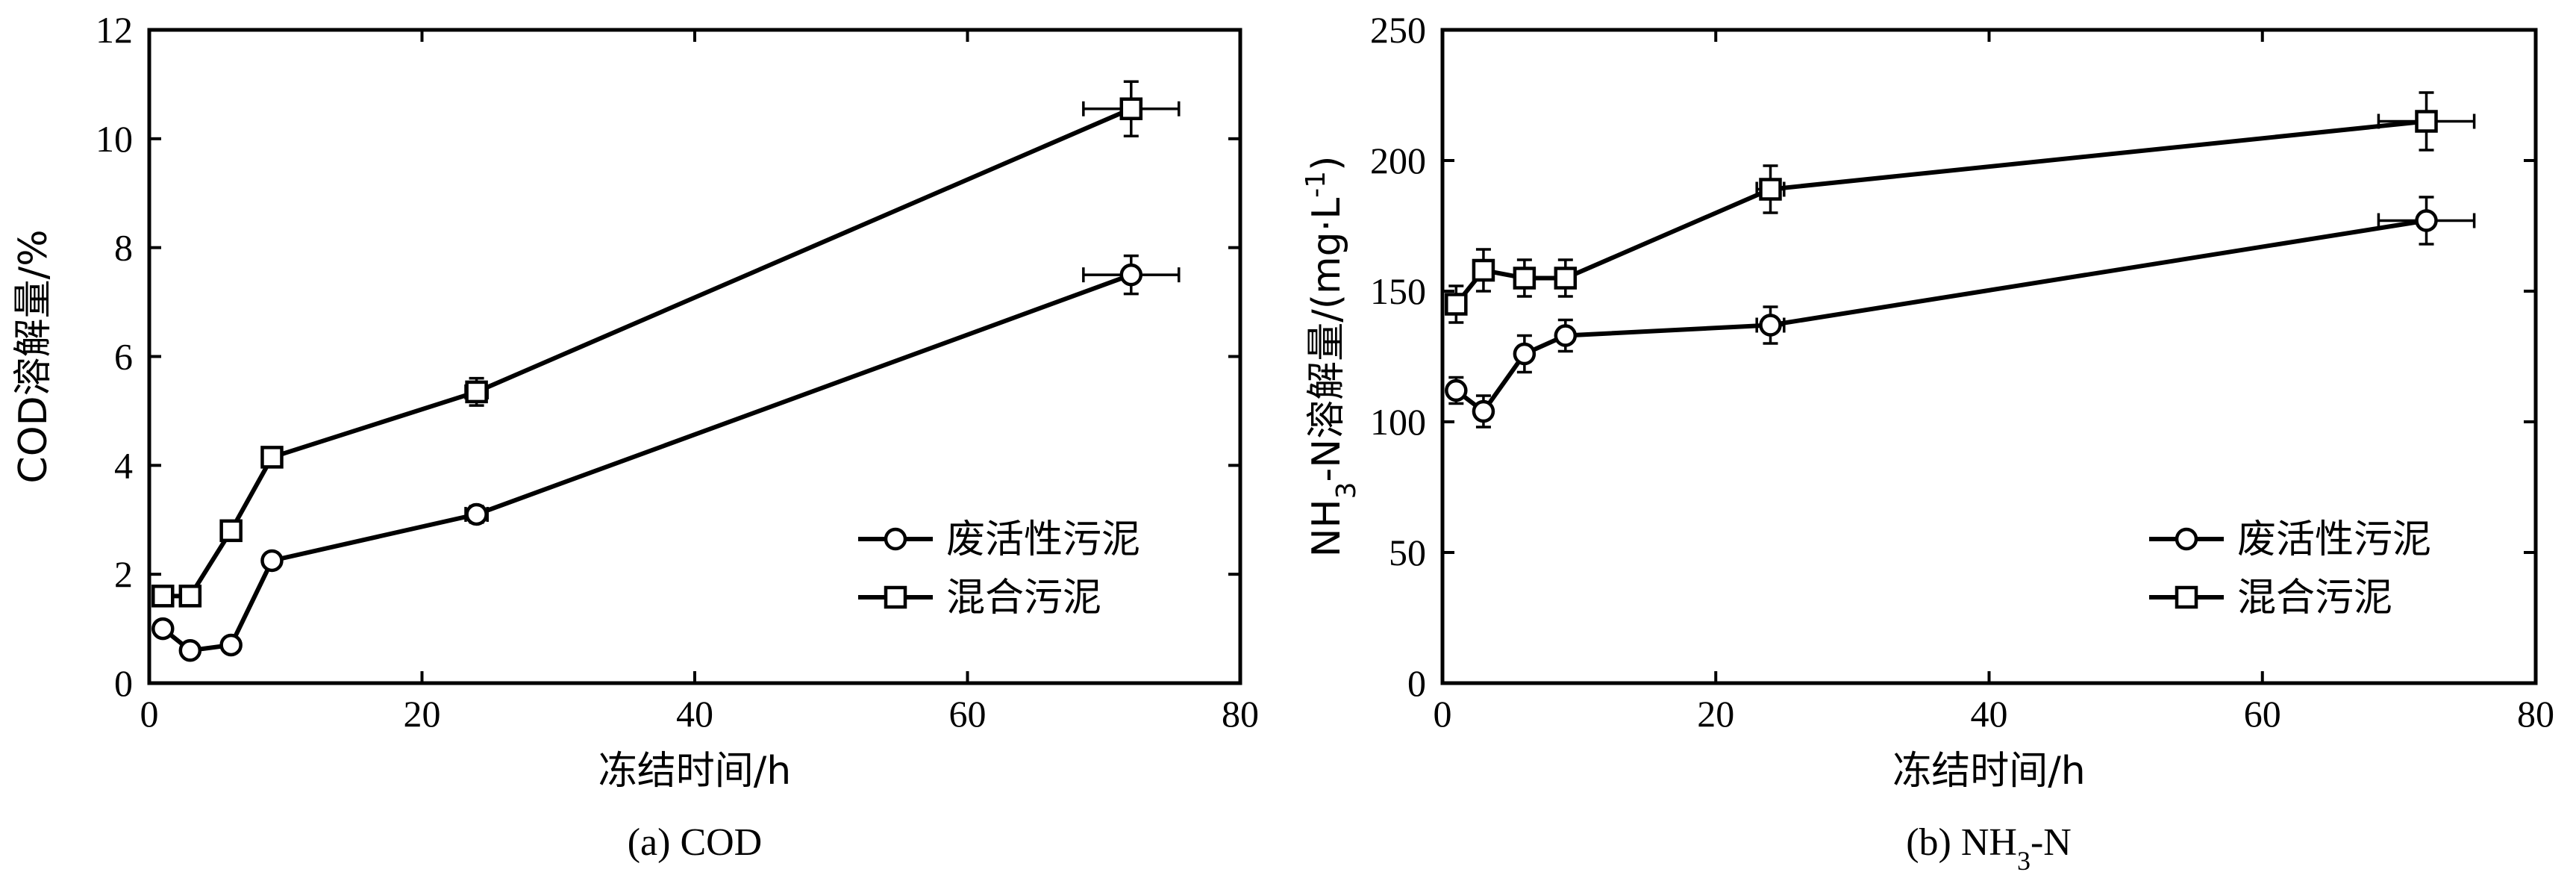  I want to click on y-tick-label: 200, so click(1398, 160).